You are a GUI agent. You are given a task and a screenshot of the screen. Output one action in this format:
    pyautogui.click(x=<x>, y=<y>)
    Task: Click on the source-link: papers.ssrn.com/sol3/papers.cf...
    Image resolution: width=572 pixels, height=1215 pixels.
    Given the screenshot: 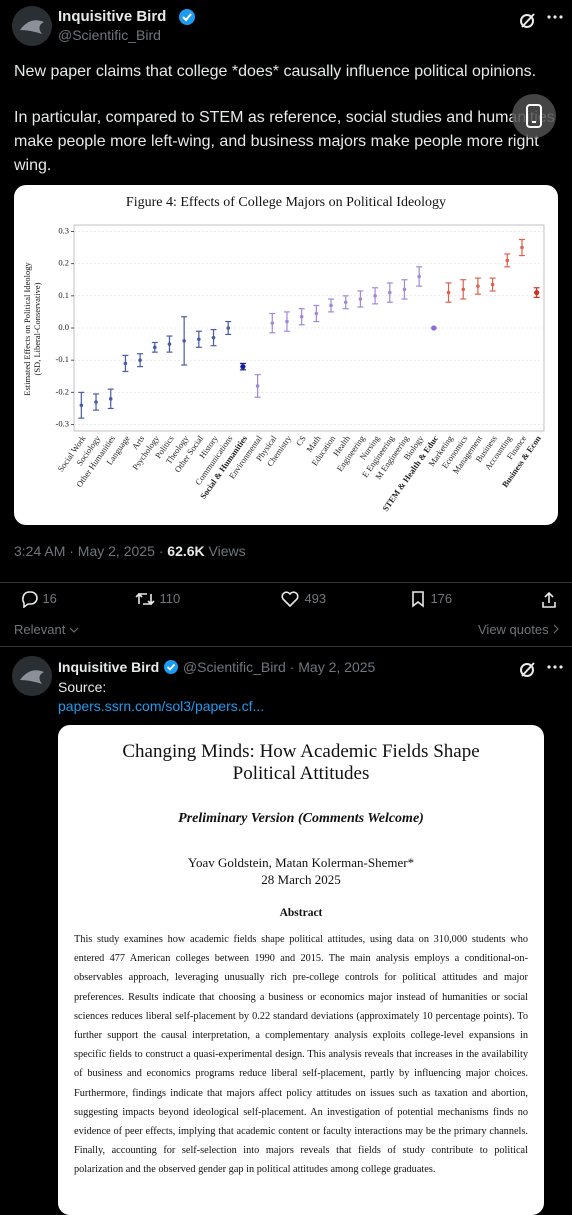 What is the action you would take?
    pyautogui.click(x=161, y=706)
    